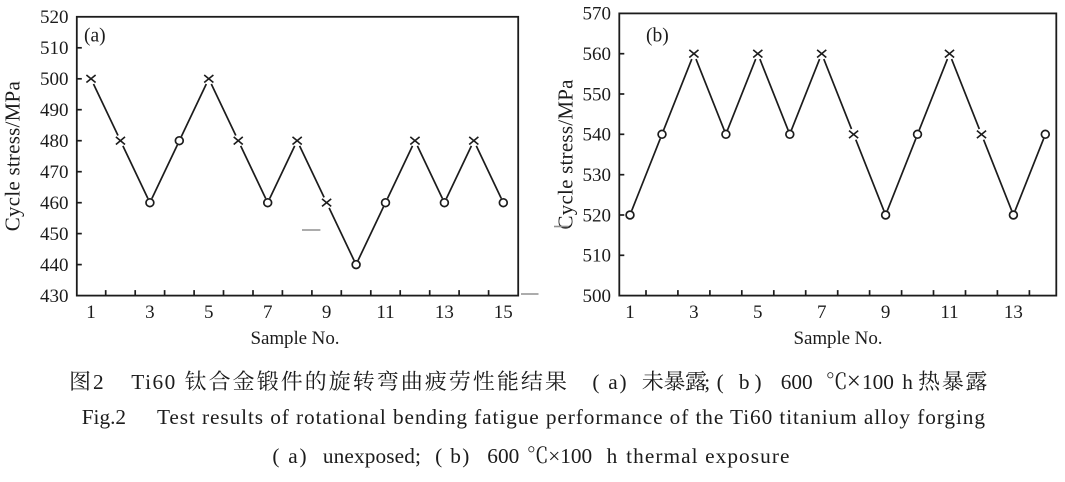  I want to click on svg-text: 570, so click(597, 14).